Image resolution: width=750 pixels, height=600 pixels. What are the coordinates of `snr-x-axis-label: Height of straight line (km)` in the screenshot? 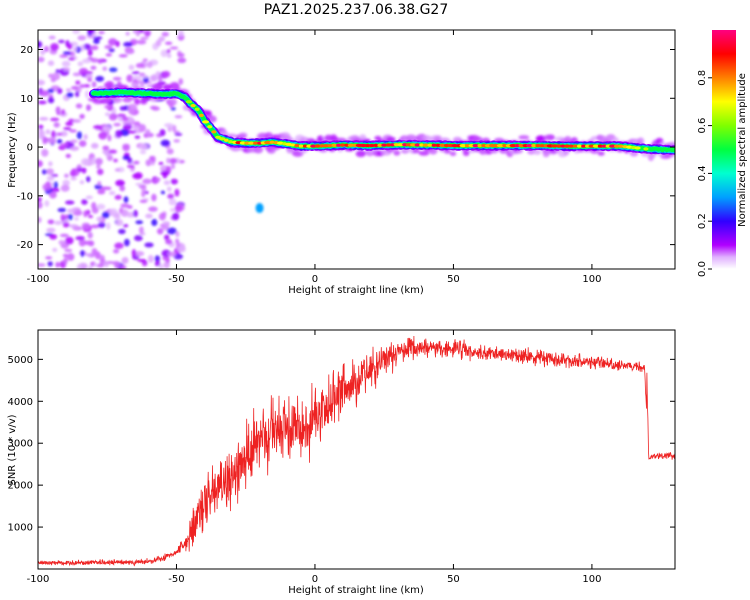 It's located at (356, 590).